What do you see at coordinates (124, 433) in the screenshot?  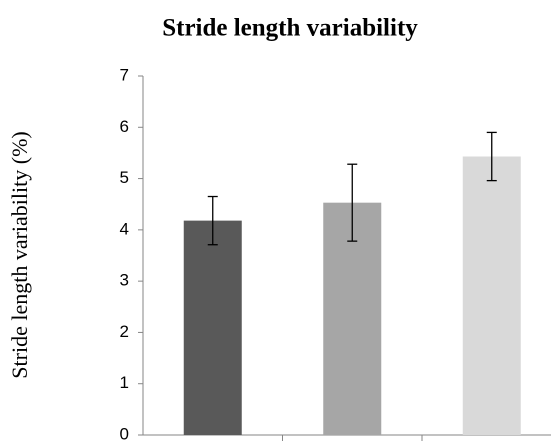 I see `y-tick-label: 0` at bounding box center [124, 433].